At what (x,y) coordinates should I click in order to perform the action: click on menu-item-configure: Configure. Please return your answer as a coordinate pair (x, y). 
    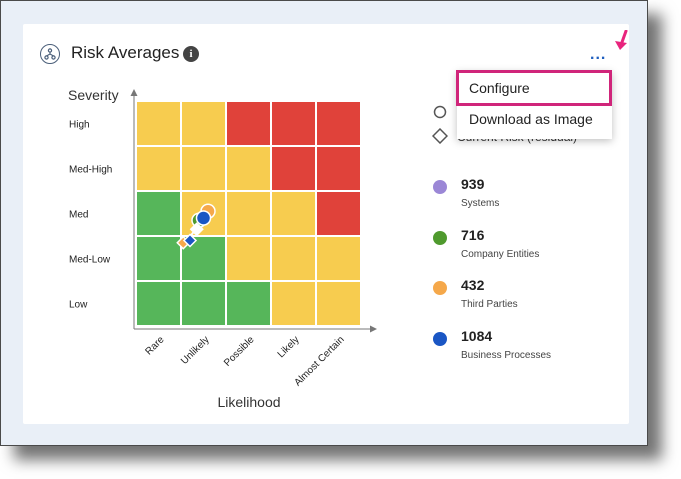
    Looking at the image, I should click on (534, 88).